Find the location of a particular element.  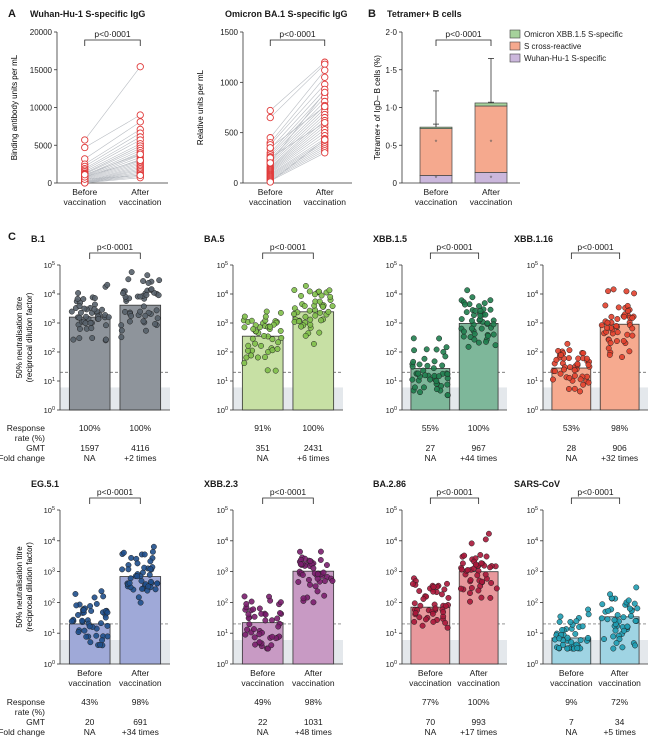

wuhan-y-tick-label: 5000 is located at coordinates (43, 145).